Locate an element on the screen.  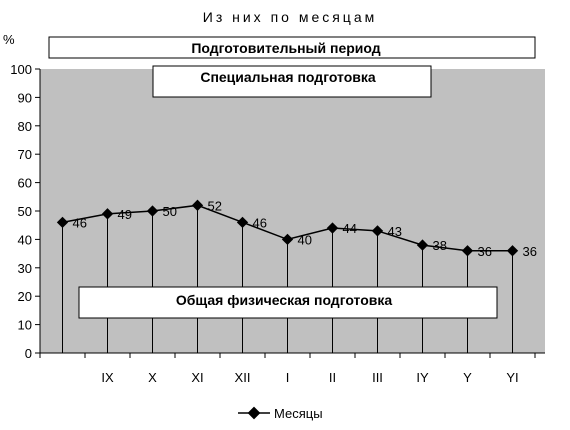
y-tick-label: 90 is located at coordinates (25, 97).